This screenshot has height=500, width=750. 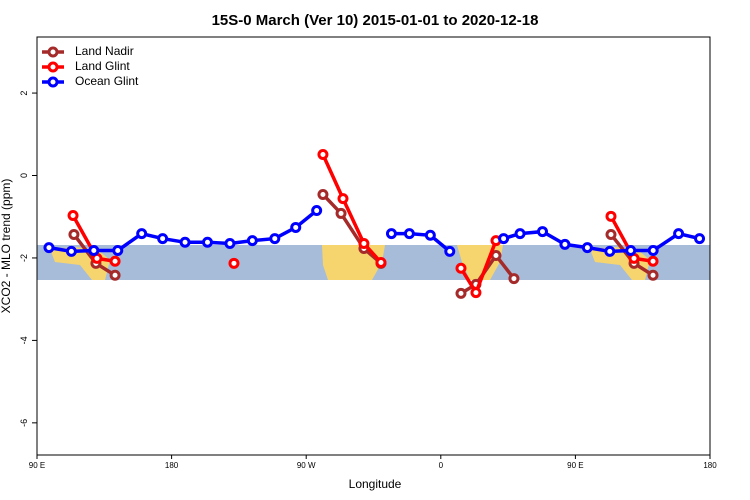 I want to click on y-tick-label: -2, so click(x=24, y=258).